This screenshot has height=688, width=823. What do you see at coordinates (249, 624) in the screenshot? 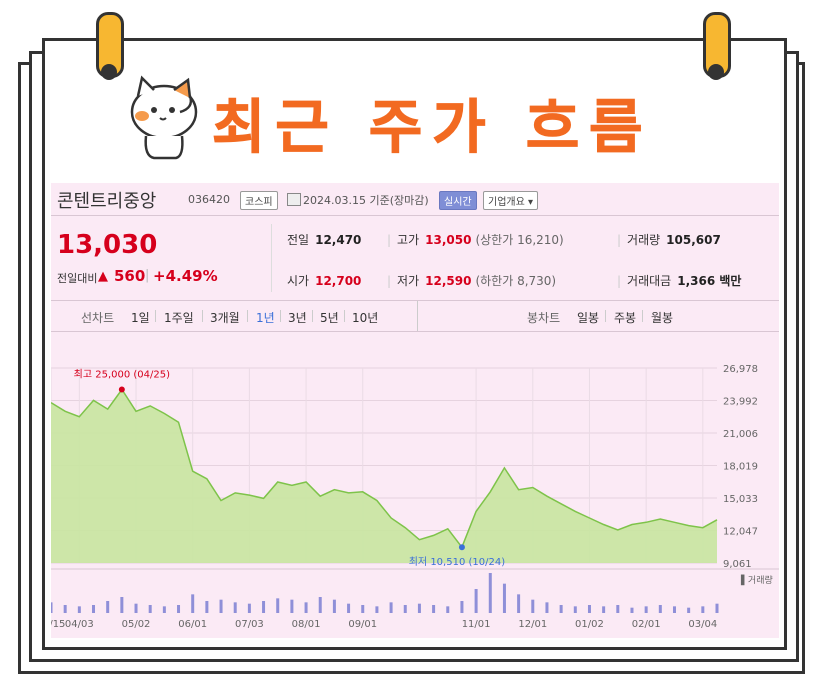
I see `x-tick-label: 07/03` at bounding box center [249, 624].